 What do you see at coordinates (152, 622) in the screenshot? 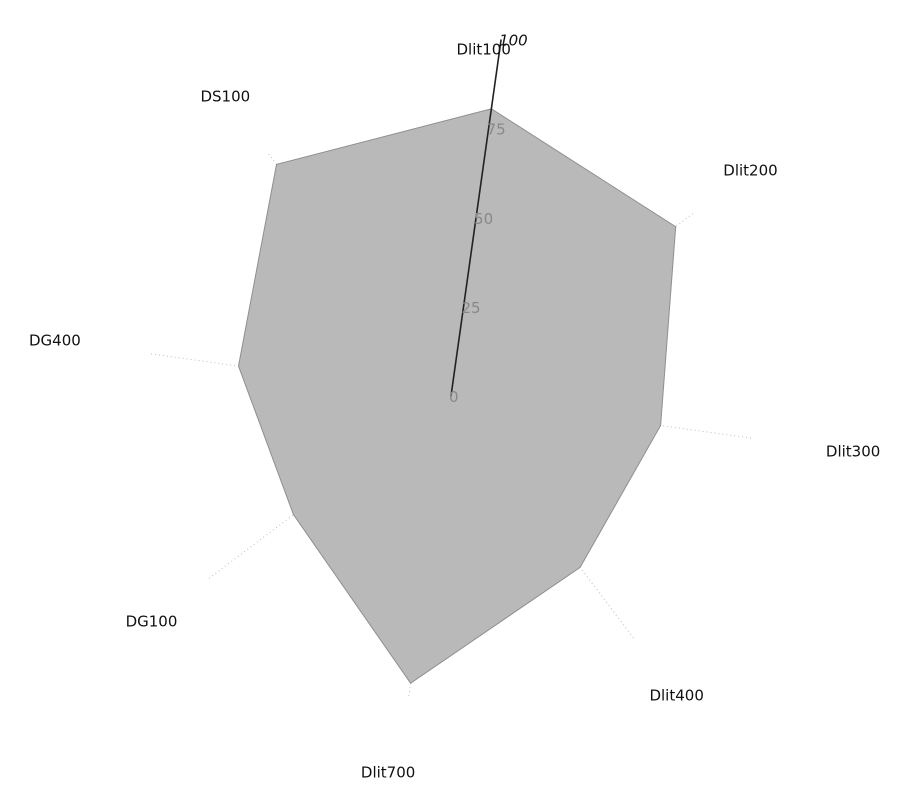
I see `axis-label-dg100: DG100` at bounding box center [152, 622].